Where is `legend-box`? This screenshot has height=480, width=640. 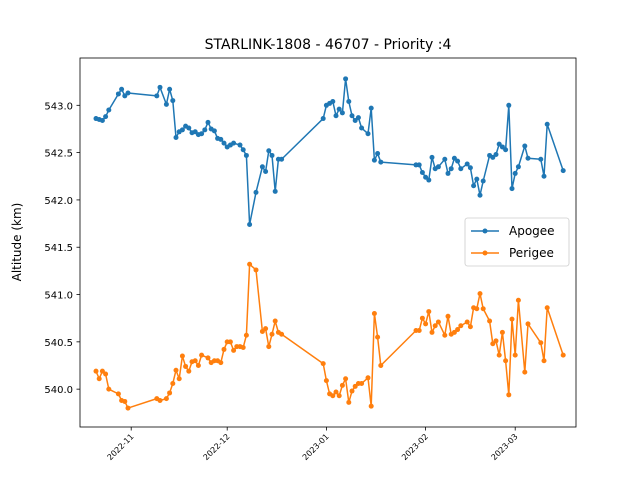
legend-box is located at coordinates (517, 242).